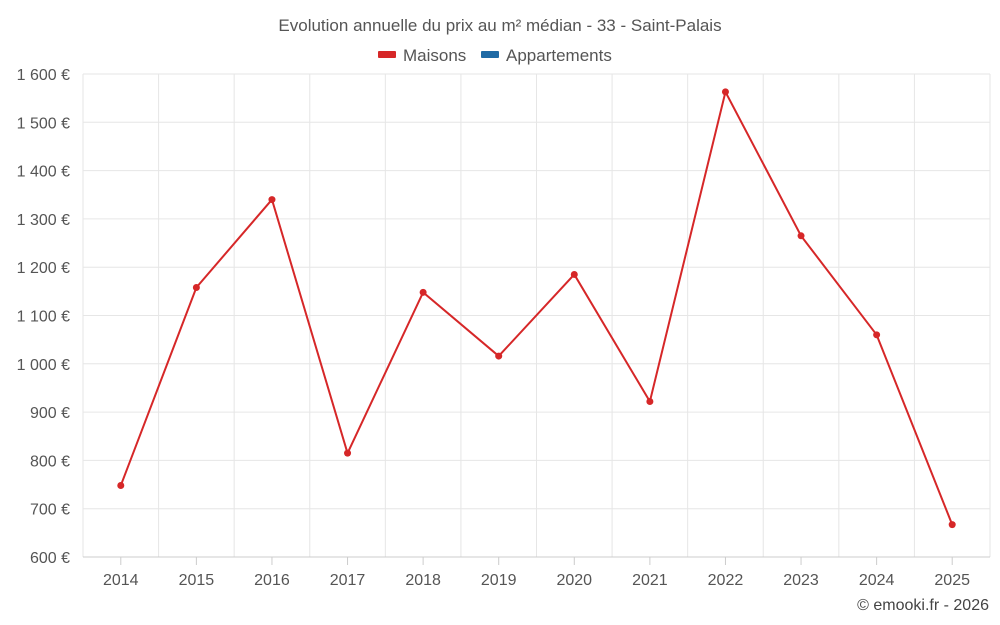 The width and height of the screenshot is (1000, 625). What do you see at coordinates (923, 605) in the screenshot?
I see `credit-text: © emooki.fr - 2026` at bounding box center [923, 605].